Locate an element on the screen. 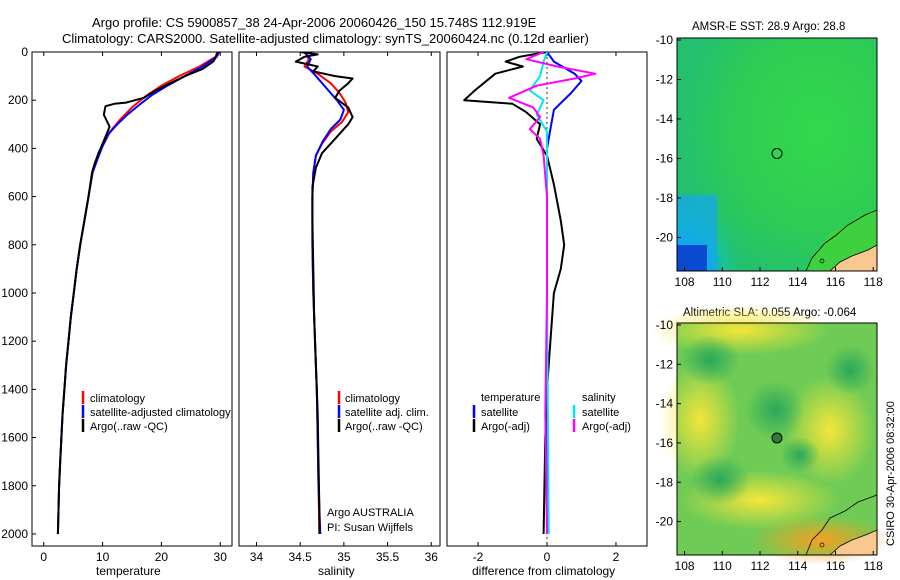 Image resolution: width=900 pixels, height=580 pixels. legend-label-satellite: satellite-adjusted climatology is located at coordinates (160, 413).